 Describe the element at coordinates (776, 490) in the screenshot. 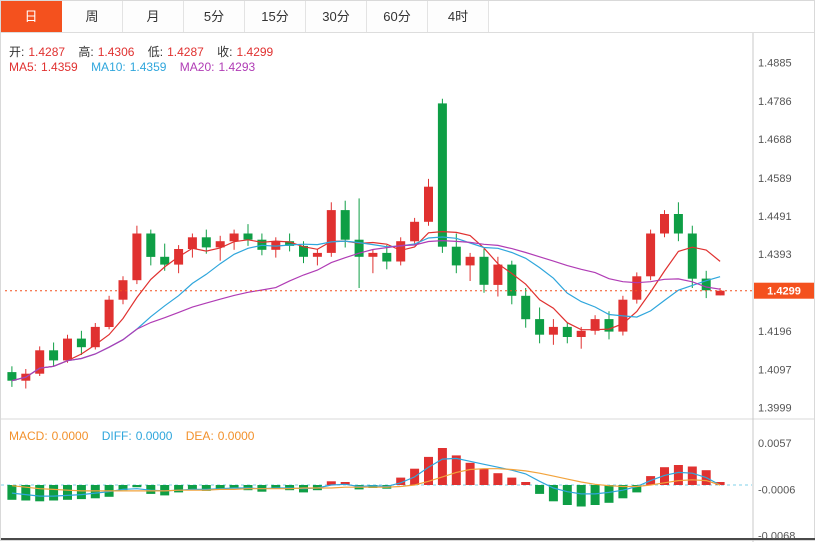

I see `svg-text: -0.0006` at that location.